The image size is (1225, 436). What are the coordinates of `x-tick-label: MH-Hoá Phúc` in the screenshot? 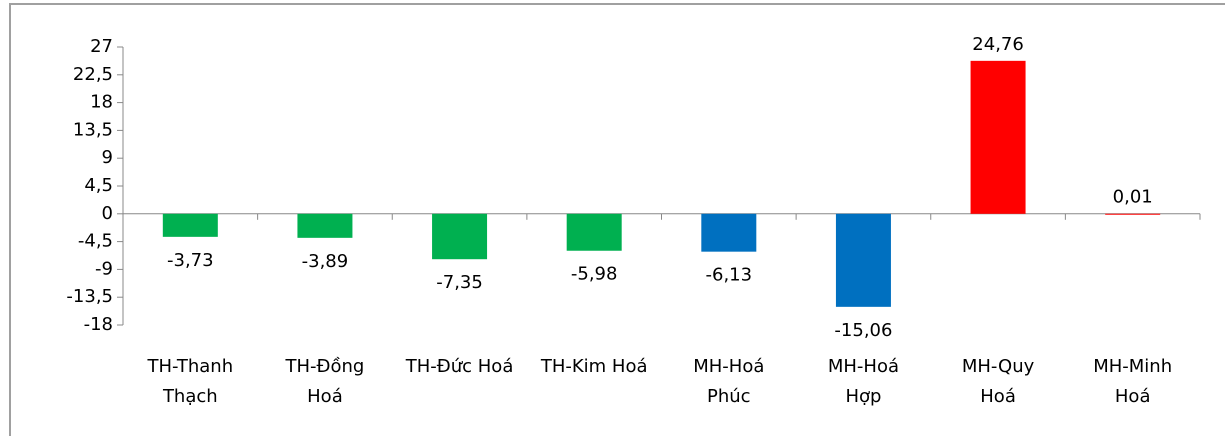 It's located at (729, 381).